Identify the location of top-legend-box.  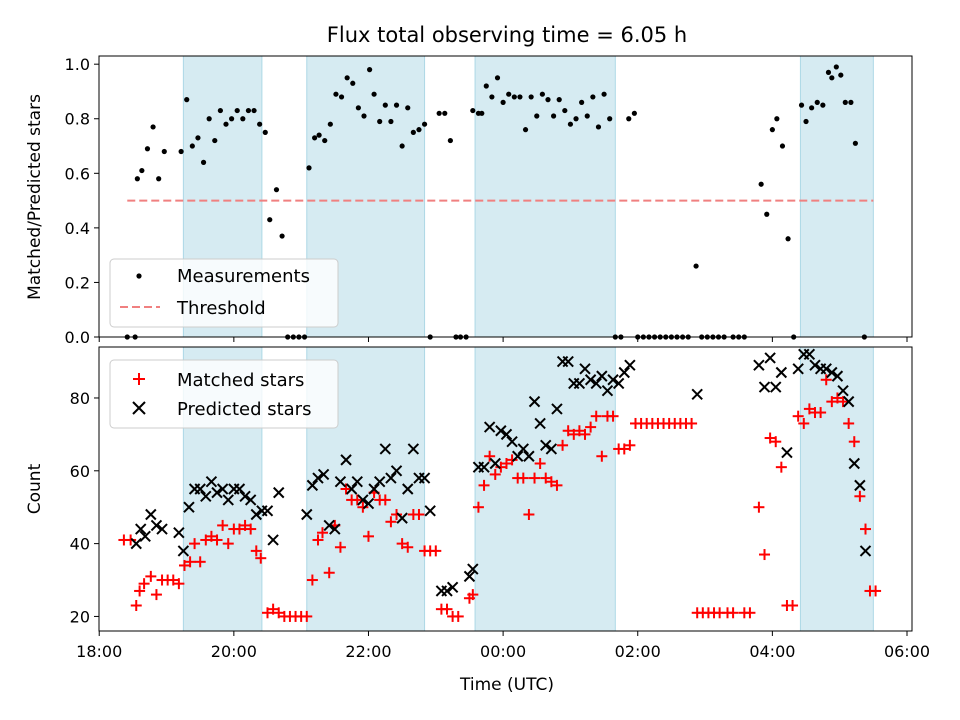
(224, 293).